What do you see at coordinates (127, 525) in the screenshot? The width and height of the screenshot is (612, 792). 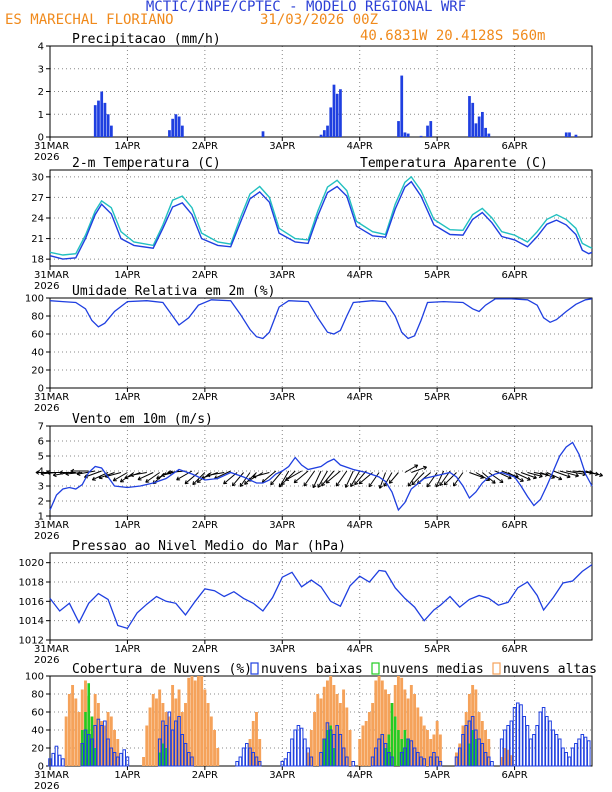 I see `wind-xtick-label: 1APR` at bounding box center [127, 525].